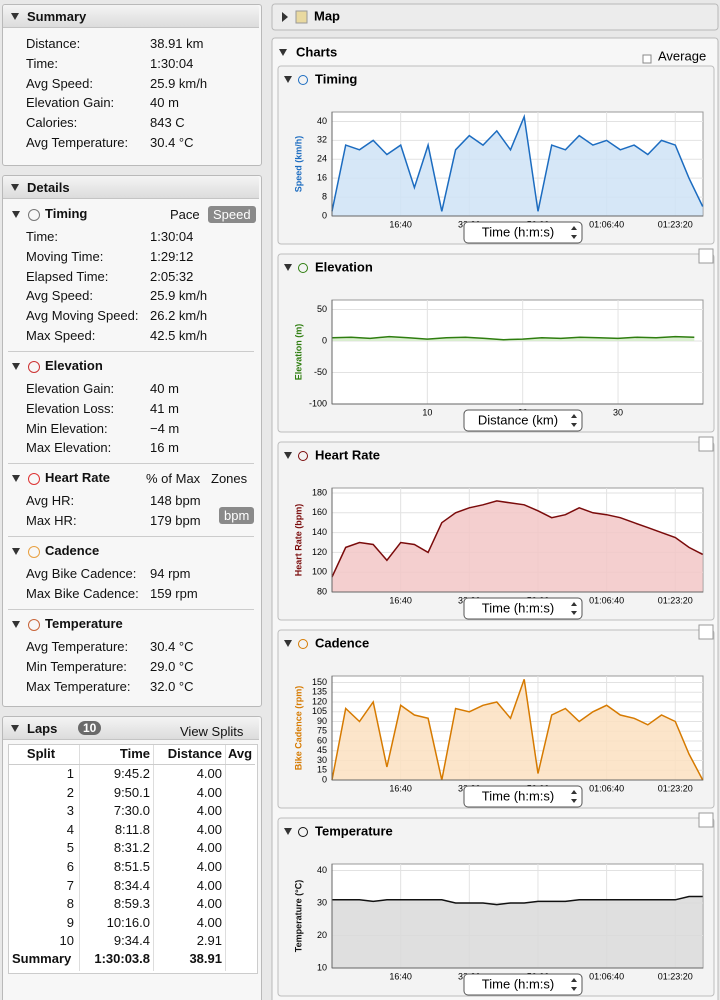 Image resolution: width=720 pixels, height=1000 pixels. Describe the element at coordinates (322, 770) in the screenshot. I see `y-tick-label: 15` at that location.